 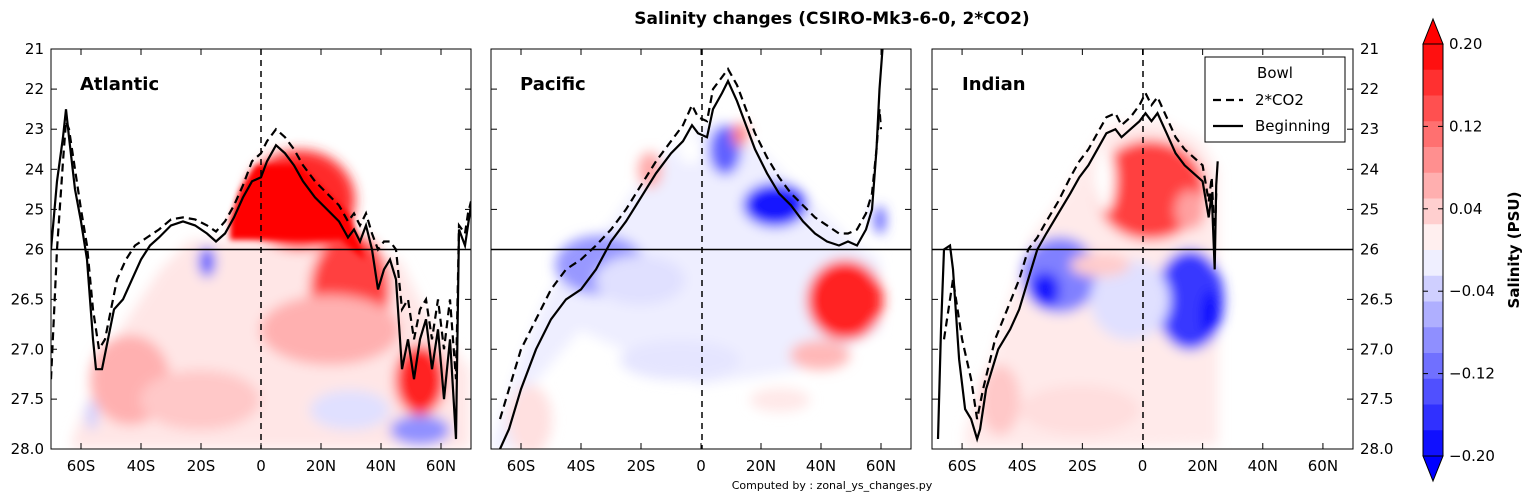 I want to click on y-tick-label-right: 26, so click(x=1369, y=250).